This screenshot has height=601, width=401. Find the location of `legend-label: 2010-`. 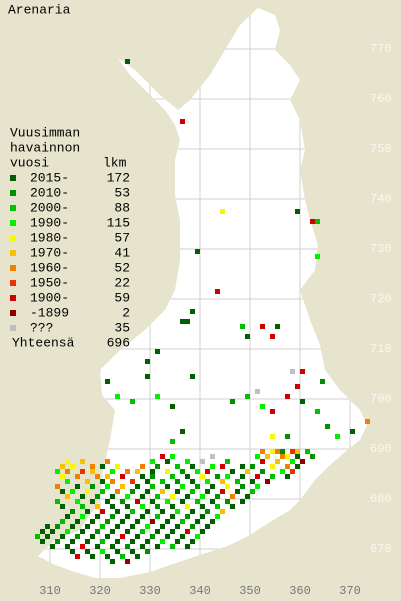

legend-label: 2010- is located at coordinates (49, 192).